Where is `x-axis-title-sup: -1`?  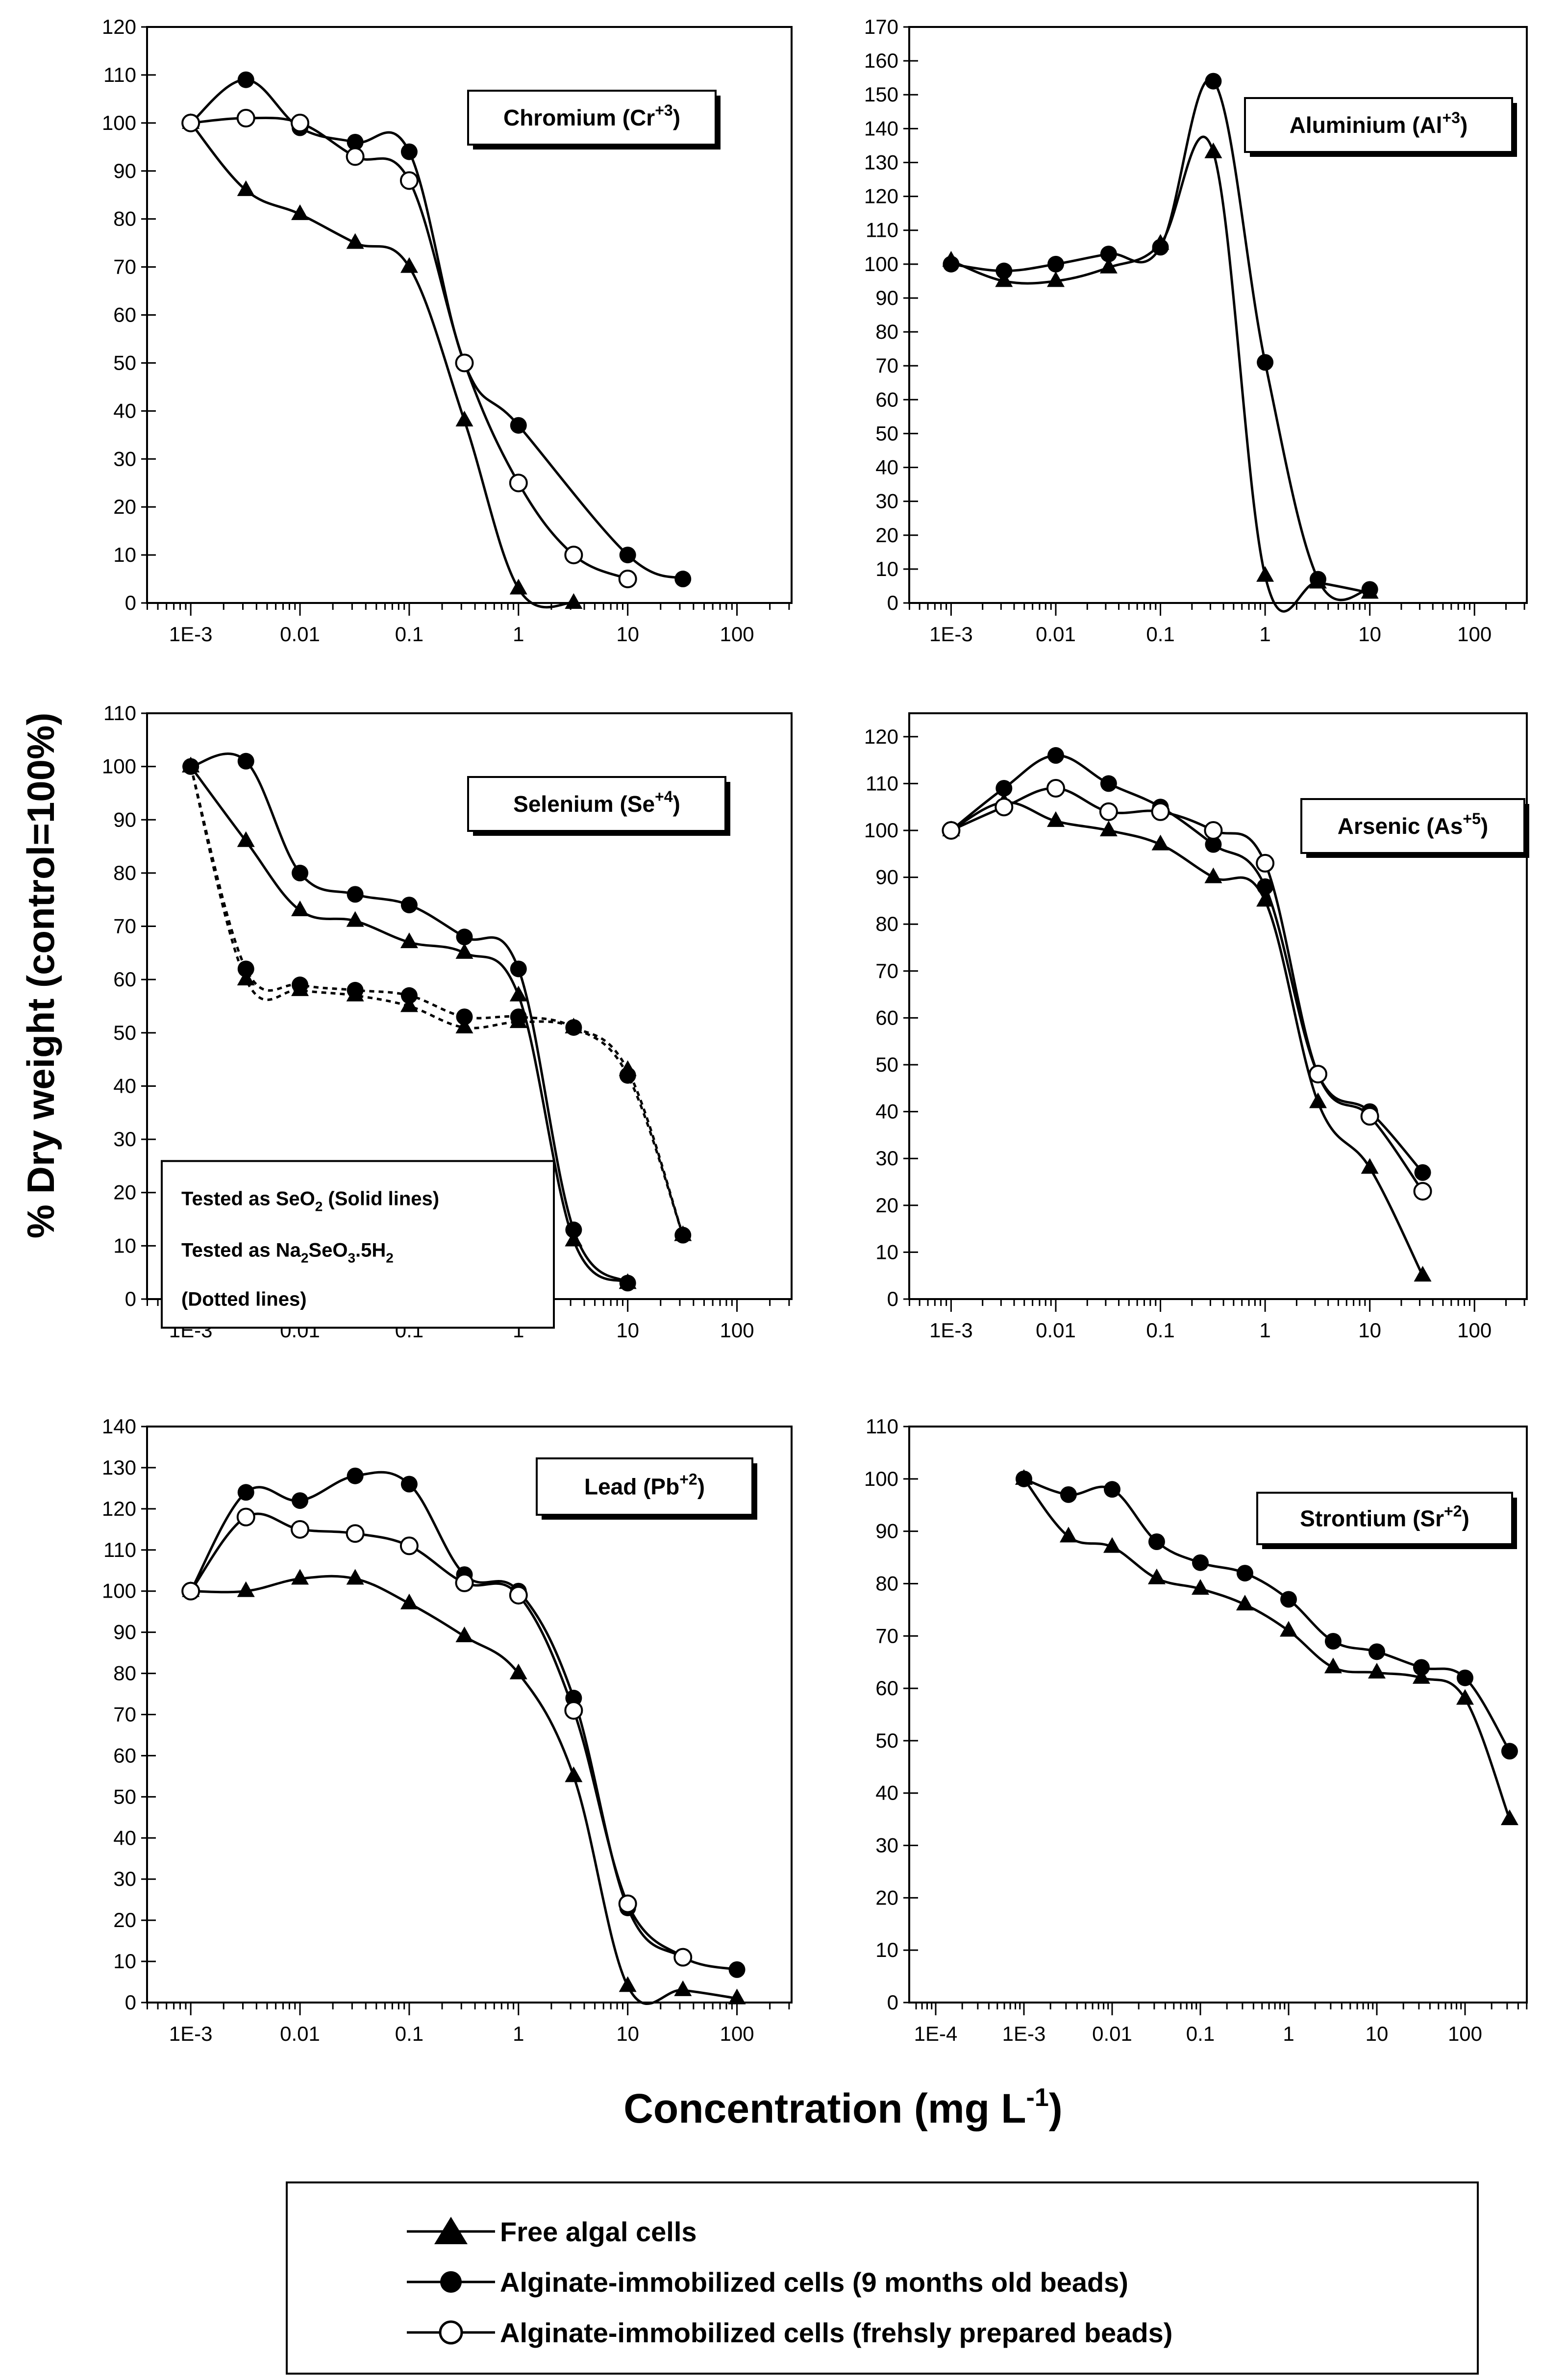
x-axis-title-sup: -1 is located at coordinates (1038, 2097).